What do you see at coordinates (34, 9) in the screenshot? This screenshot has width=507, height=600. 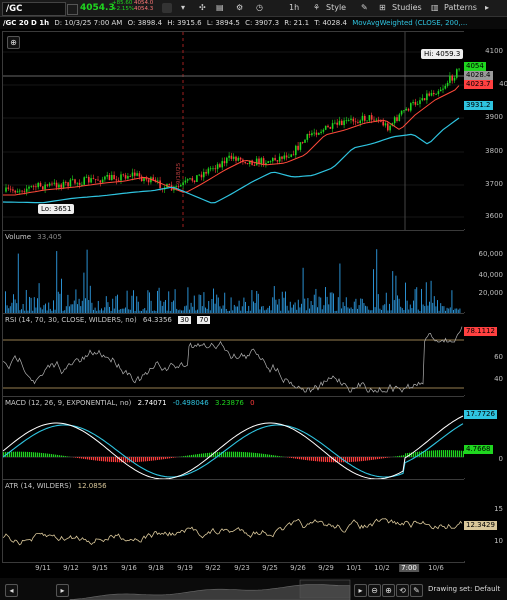 I see `symbol-input: /GC` at bounding box center [34, 9].